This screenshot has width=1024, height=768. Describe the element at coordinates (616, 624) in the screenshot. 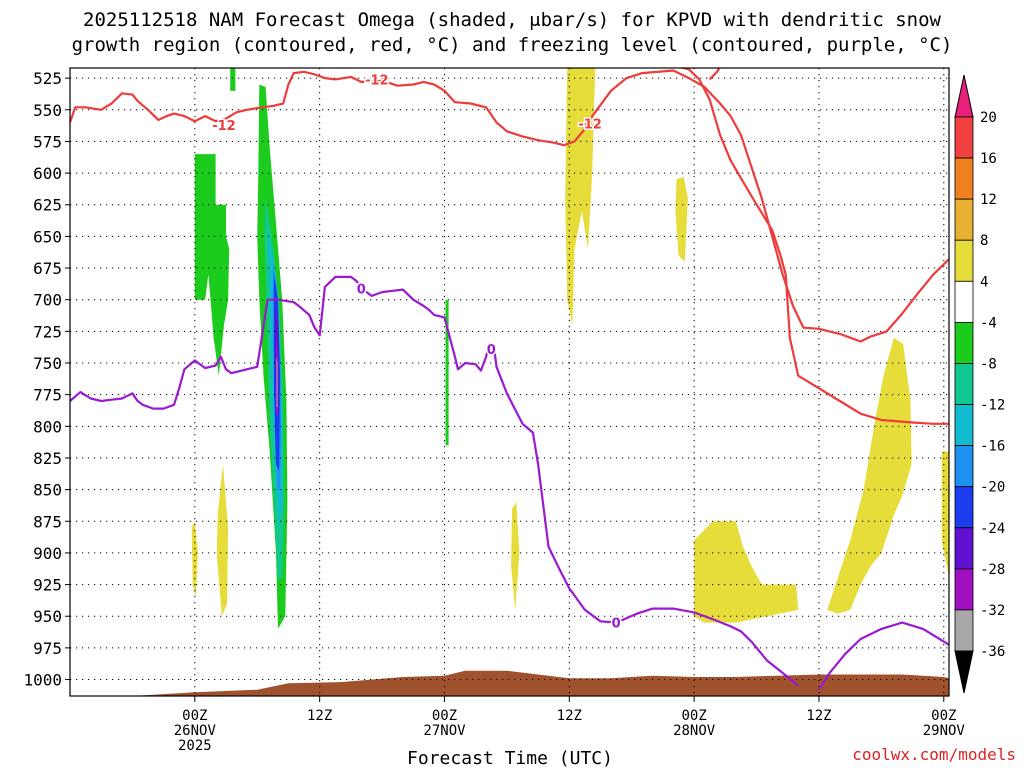

I see `freezing-level-label-2: 0` at that location.